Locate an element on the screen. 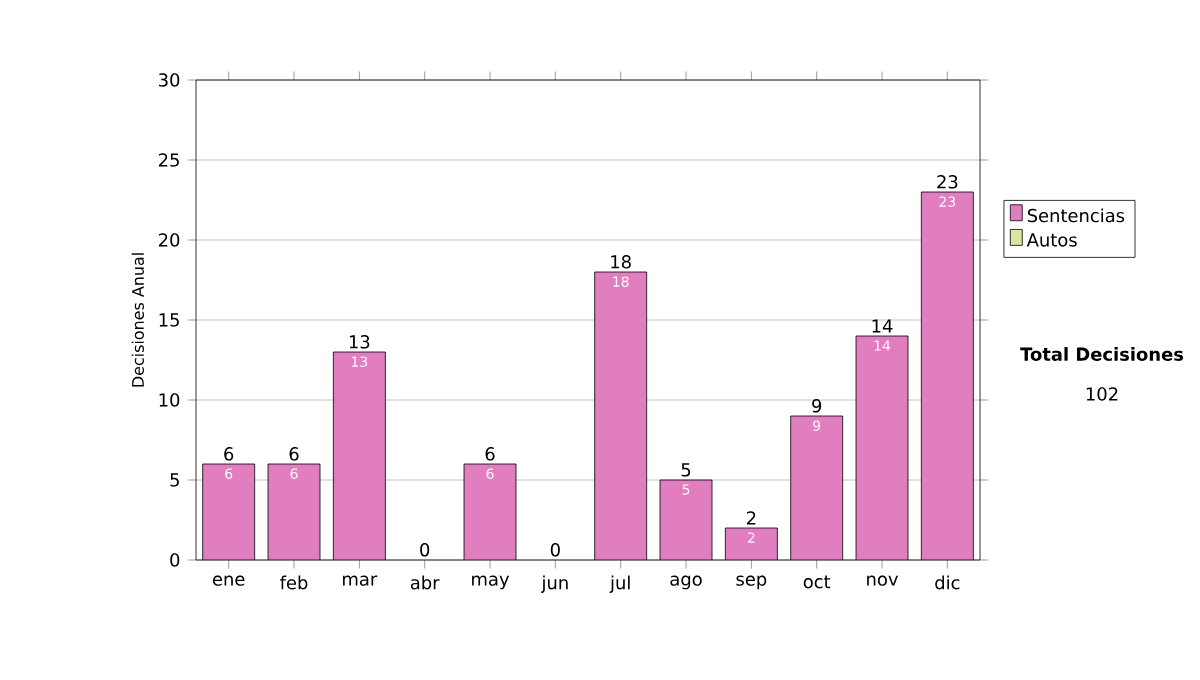  legend-label: Sentencias is located at coordinates (1076, 215).